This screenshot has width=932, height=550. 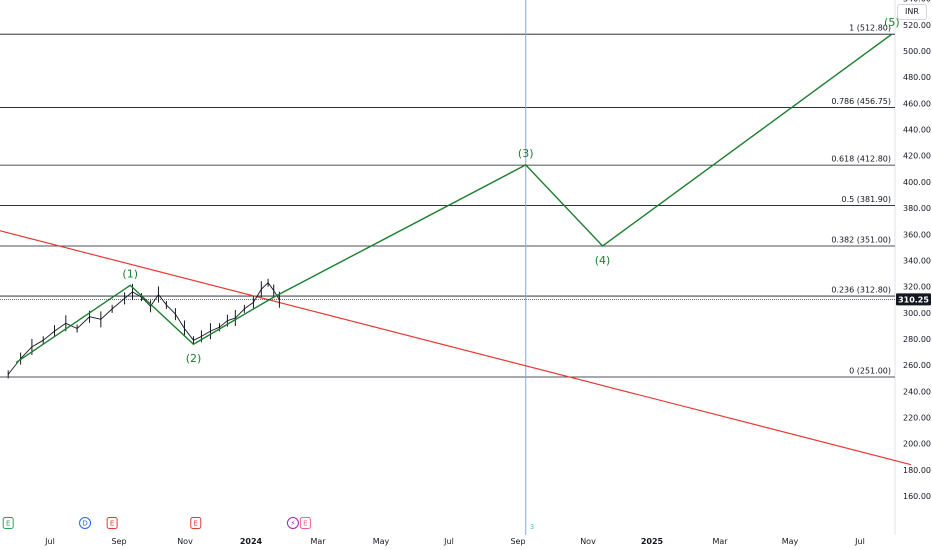 I want to click on y-axis-tick: 500.00, so click(x=917, y=51).